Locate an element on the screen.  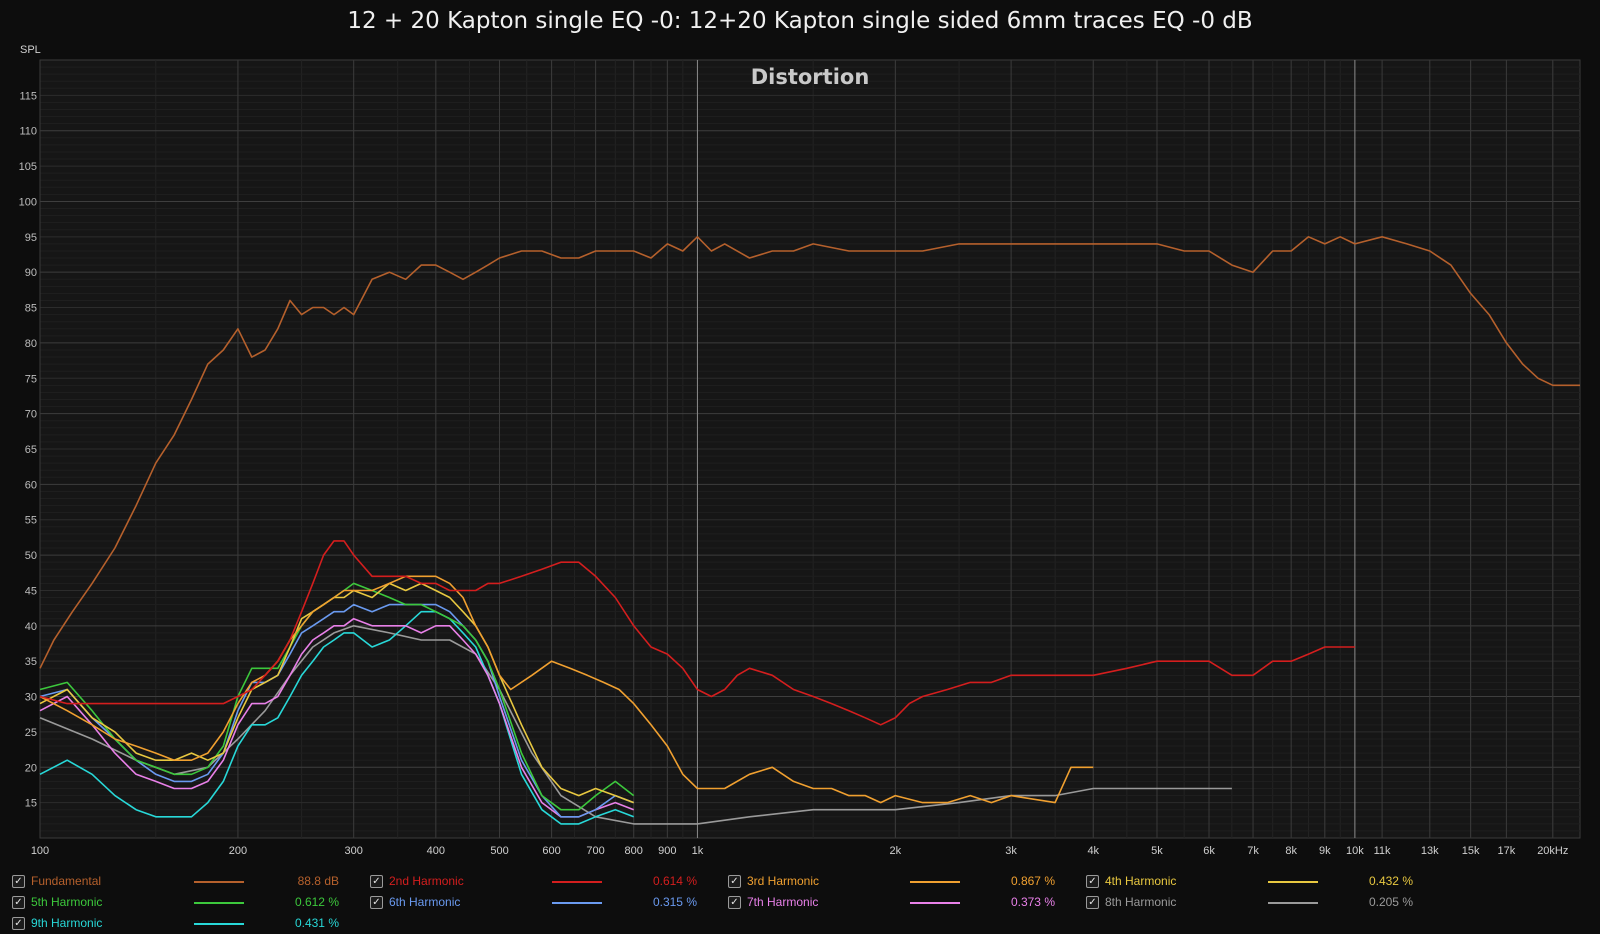
y-tick-label: 40 is located at coordinates (31, 627).